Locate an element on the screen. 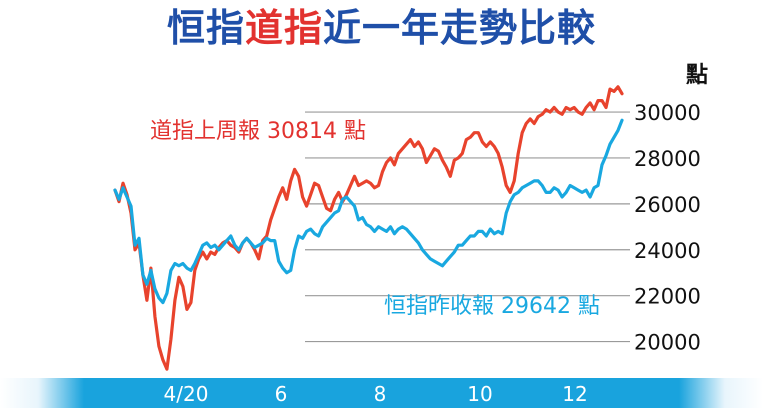  chart-title: 恒指道指近一年走勢比較 is located at coordinates (381, 28).